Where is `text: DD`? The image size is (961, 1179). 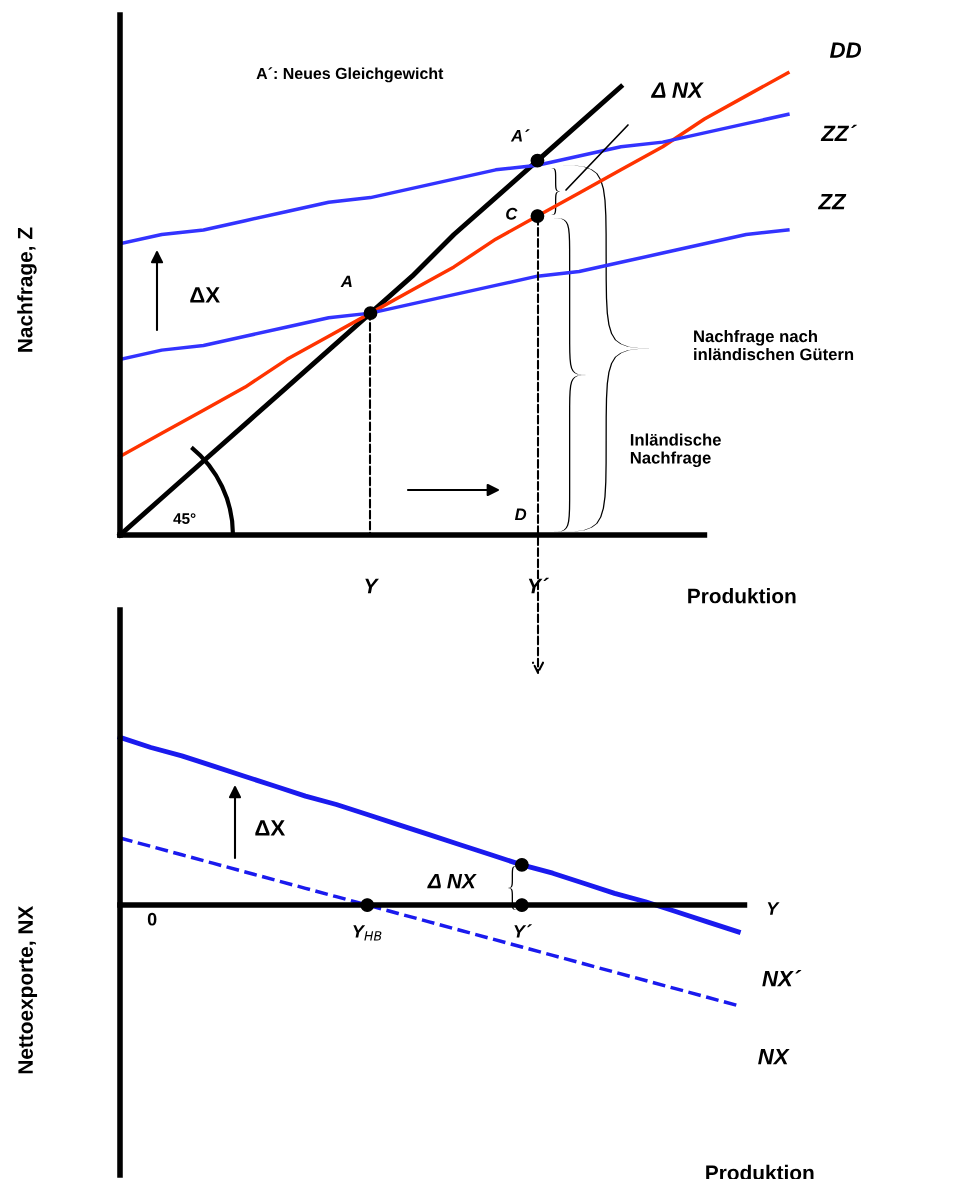
text: DD is located at coordinates (845, 50).